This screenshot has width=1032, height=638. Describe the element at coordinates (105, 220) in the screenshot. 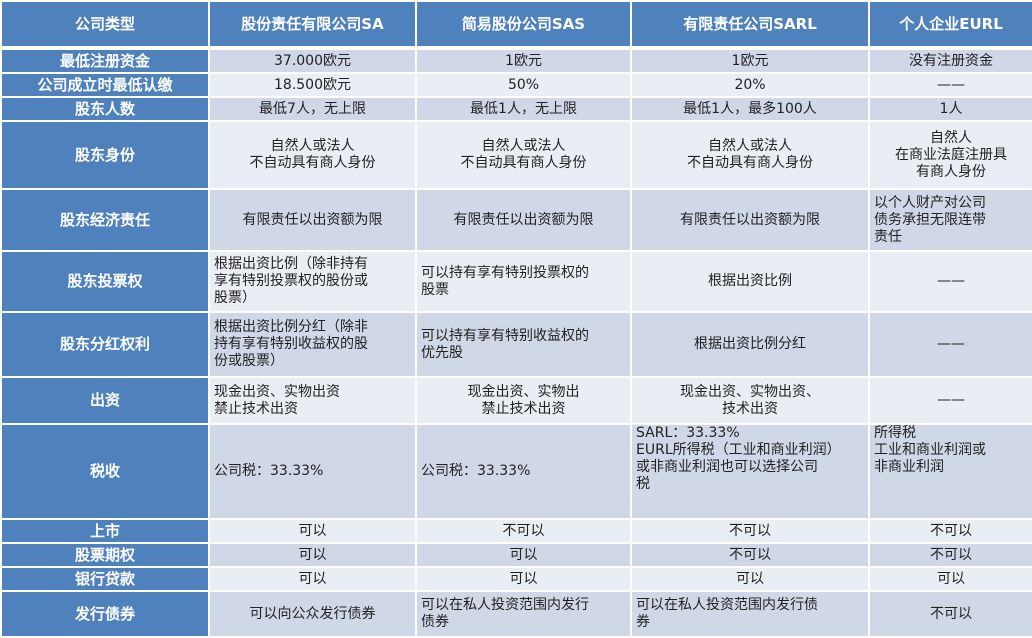

I see `row-label: 股东经济责任` at that location.